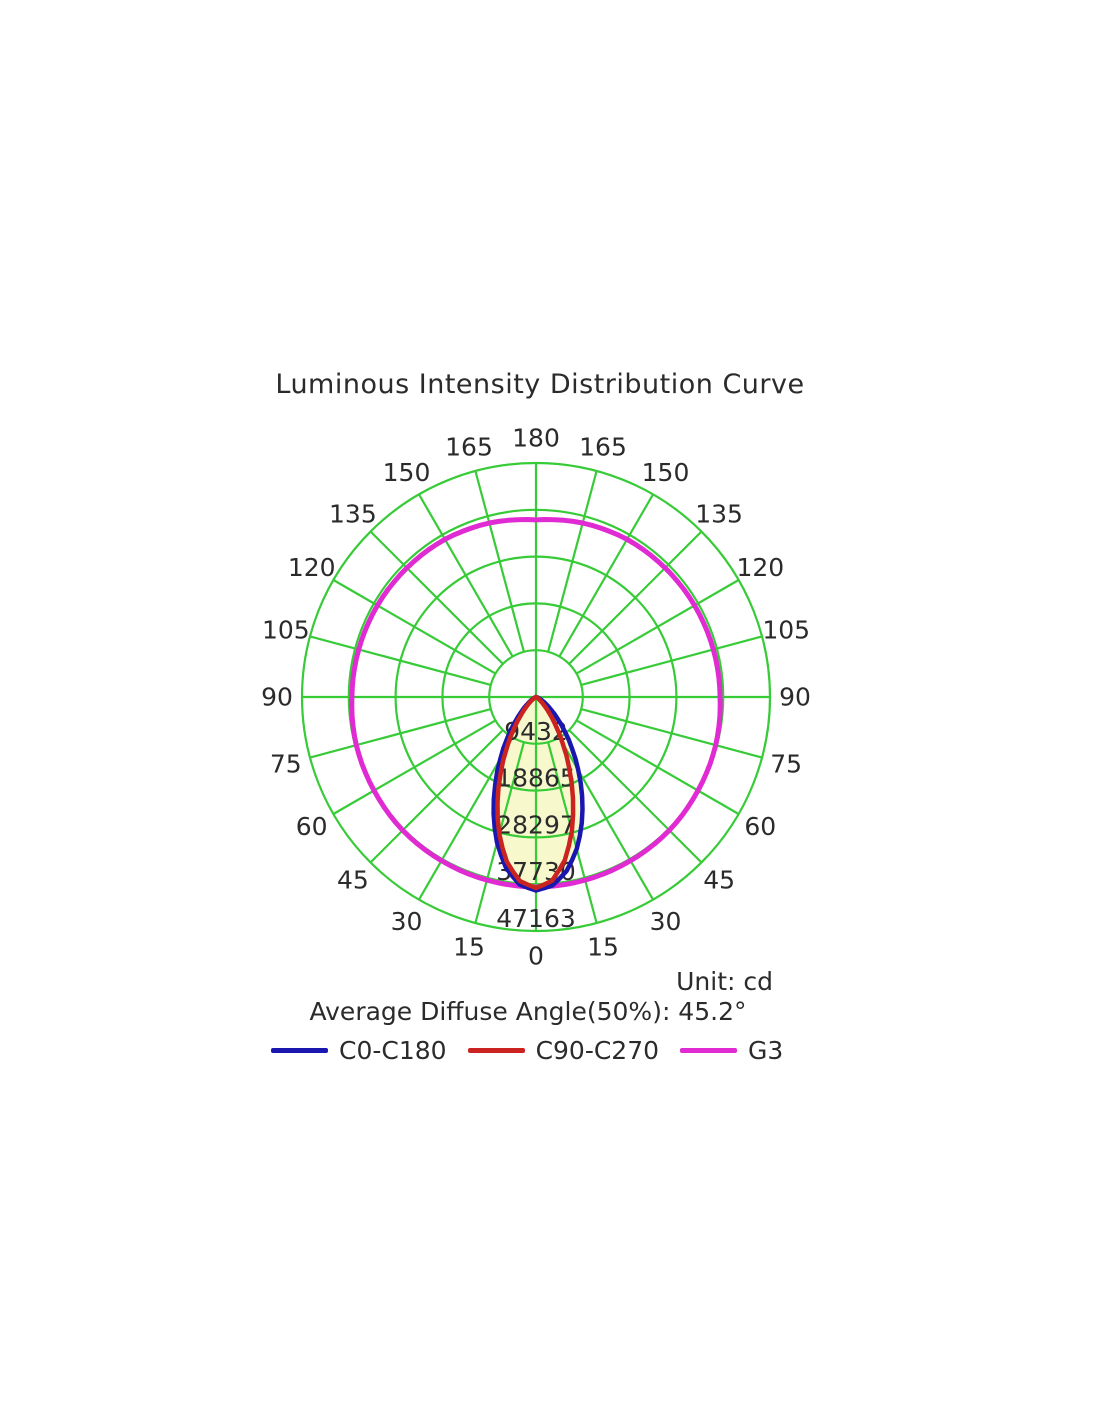 The width and height of the screenshot is (1100, 1422). Describe the element at coordinates (597, 1050) in the screenshot. I see `legend-label-c90-c270: C90-C270` at that location.